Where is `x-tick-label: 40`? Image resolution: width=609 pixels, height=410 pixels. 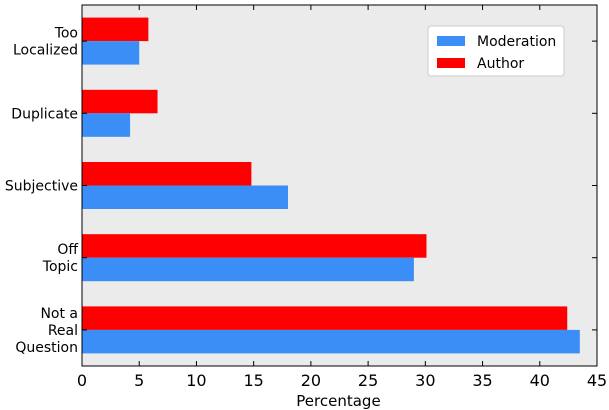
x-tick-label: 40 is located at coordinates (540, 380).